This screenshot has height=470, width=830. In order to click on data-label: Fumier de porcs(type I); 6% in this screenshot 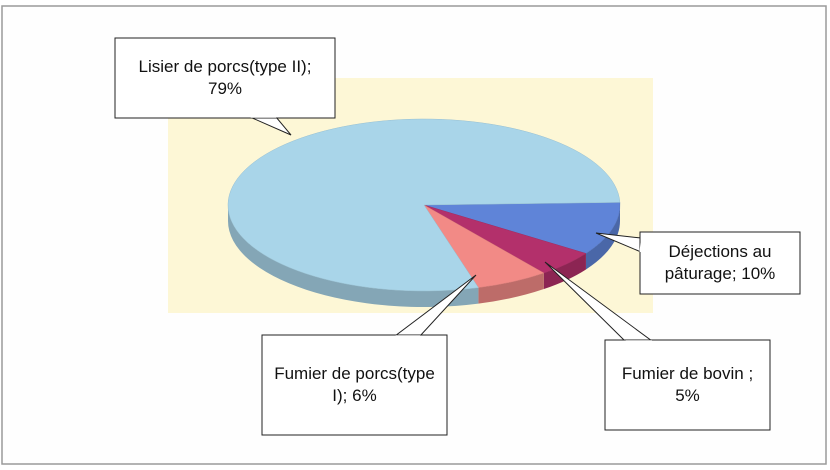, I will do `click(354, 384)`.